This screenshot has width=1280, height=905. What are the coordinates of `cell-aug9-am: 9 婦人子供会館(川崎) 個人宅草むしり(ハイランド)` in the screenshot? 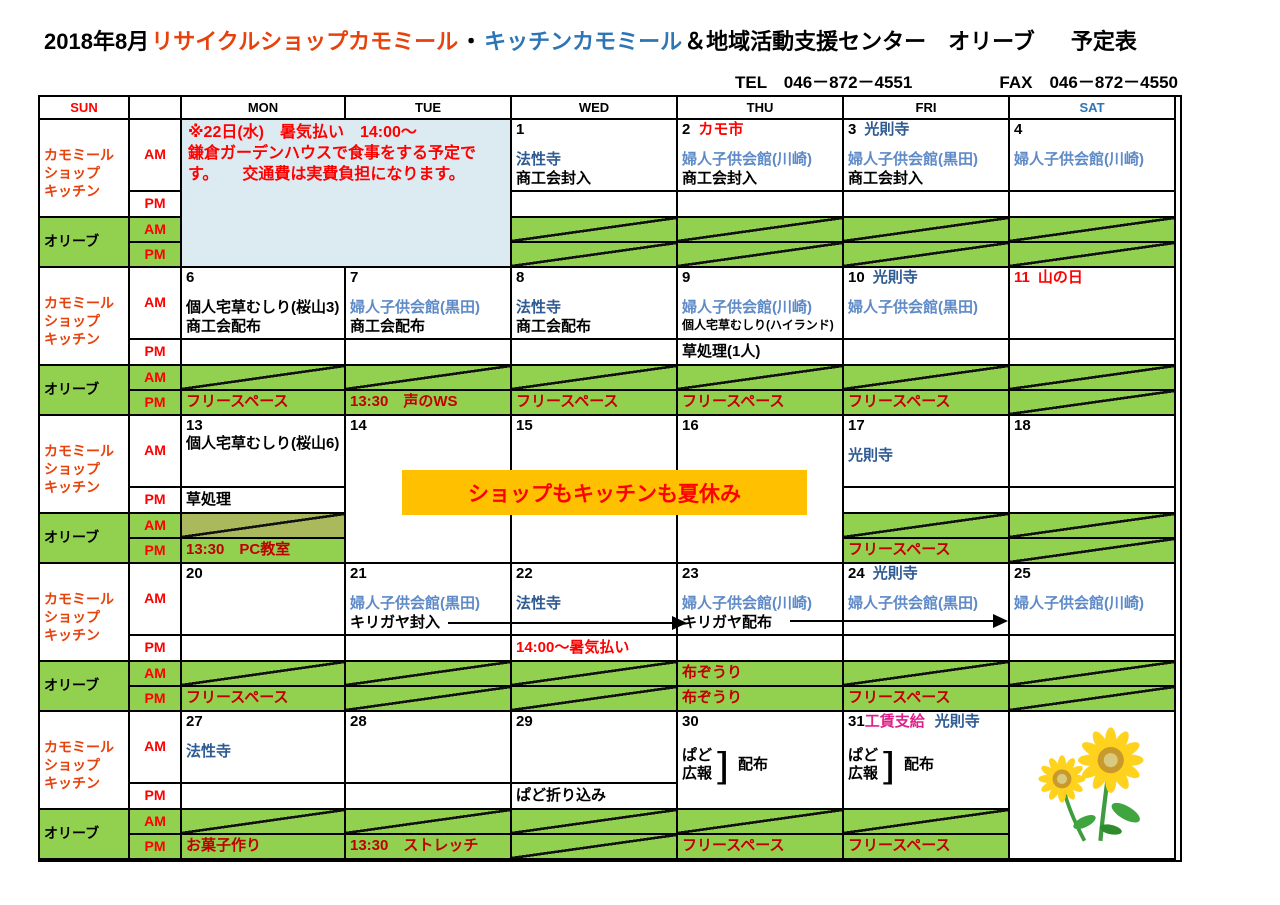 It's located at (761, 304).